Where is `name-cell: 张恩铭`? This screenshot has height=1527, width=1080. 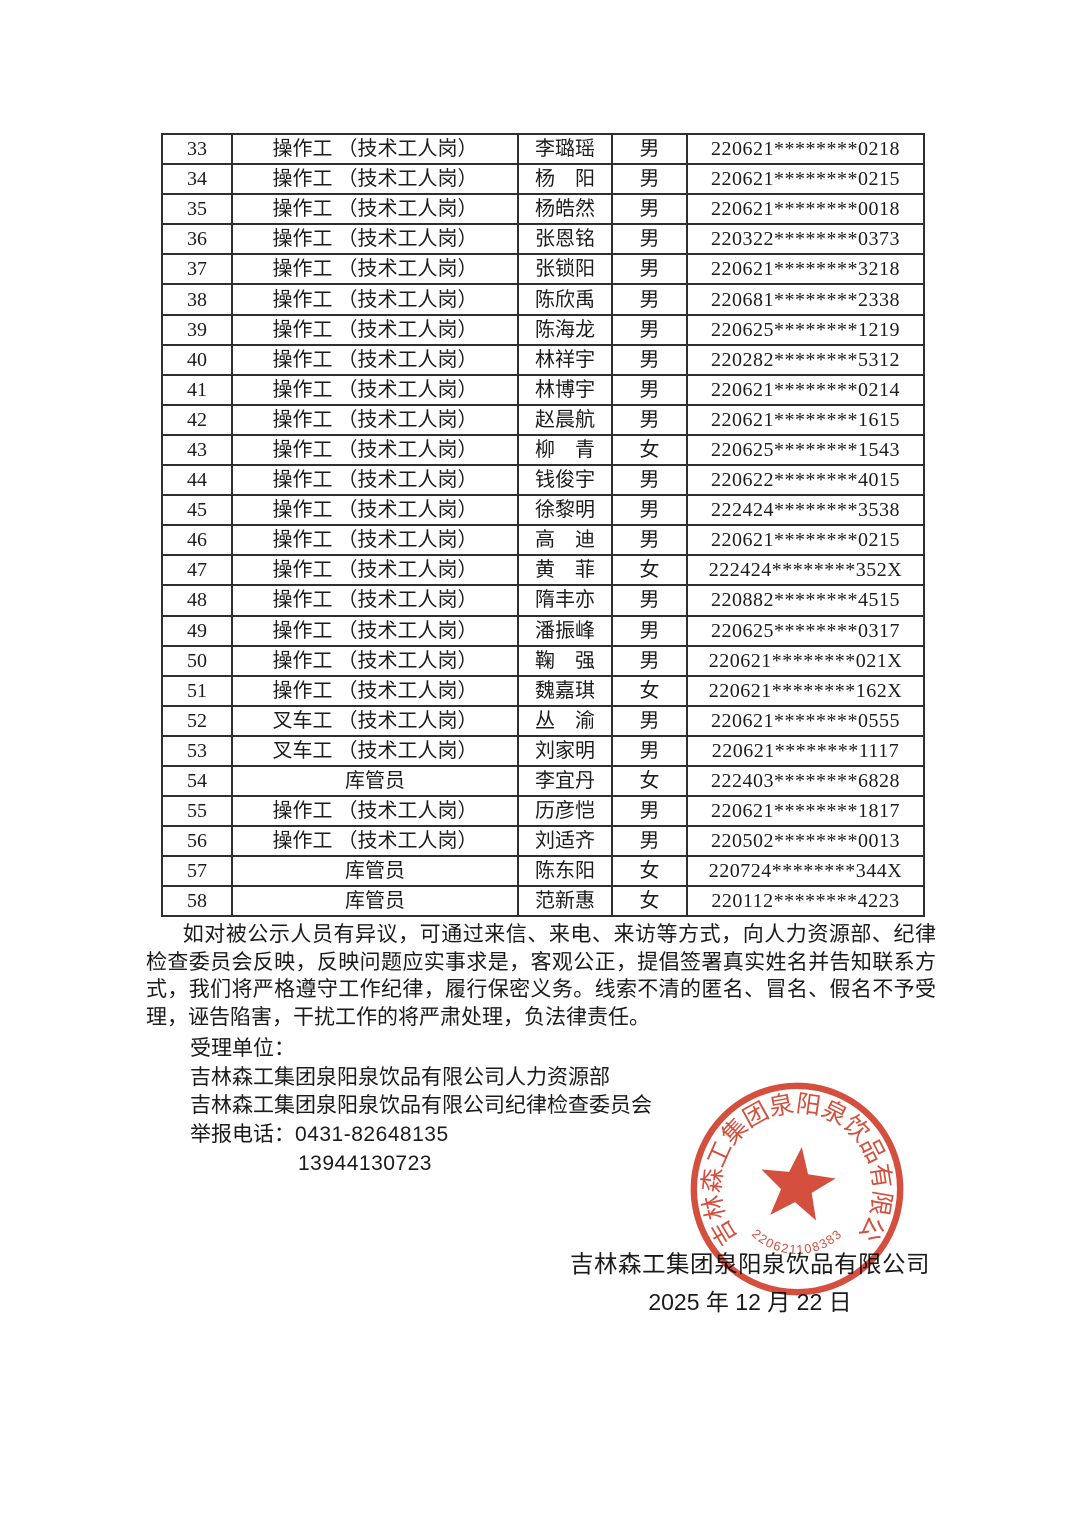
name-cell: 张恩铭 is located at coordinates (565, 239).